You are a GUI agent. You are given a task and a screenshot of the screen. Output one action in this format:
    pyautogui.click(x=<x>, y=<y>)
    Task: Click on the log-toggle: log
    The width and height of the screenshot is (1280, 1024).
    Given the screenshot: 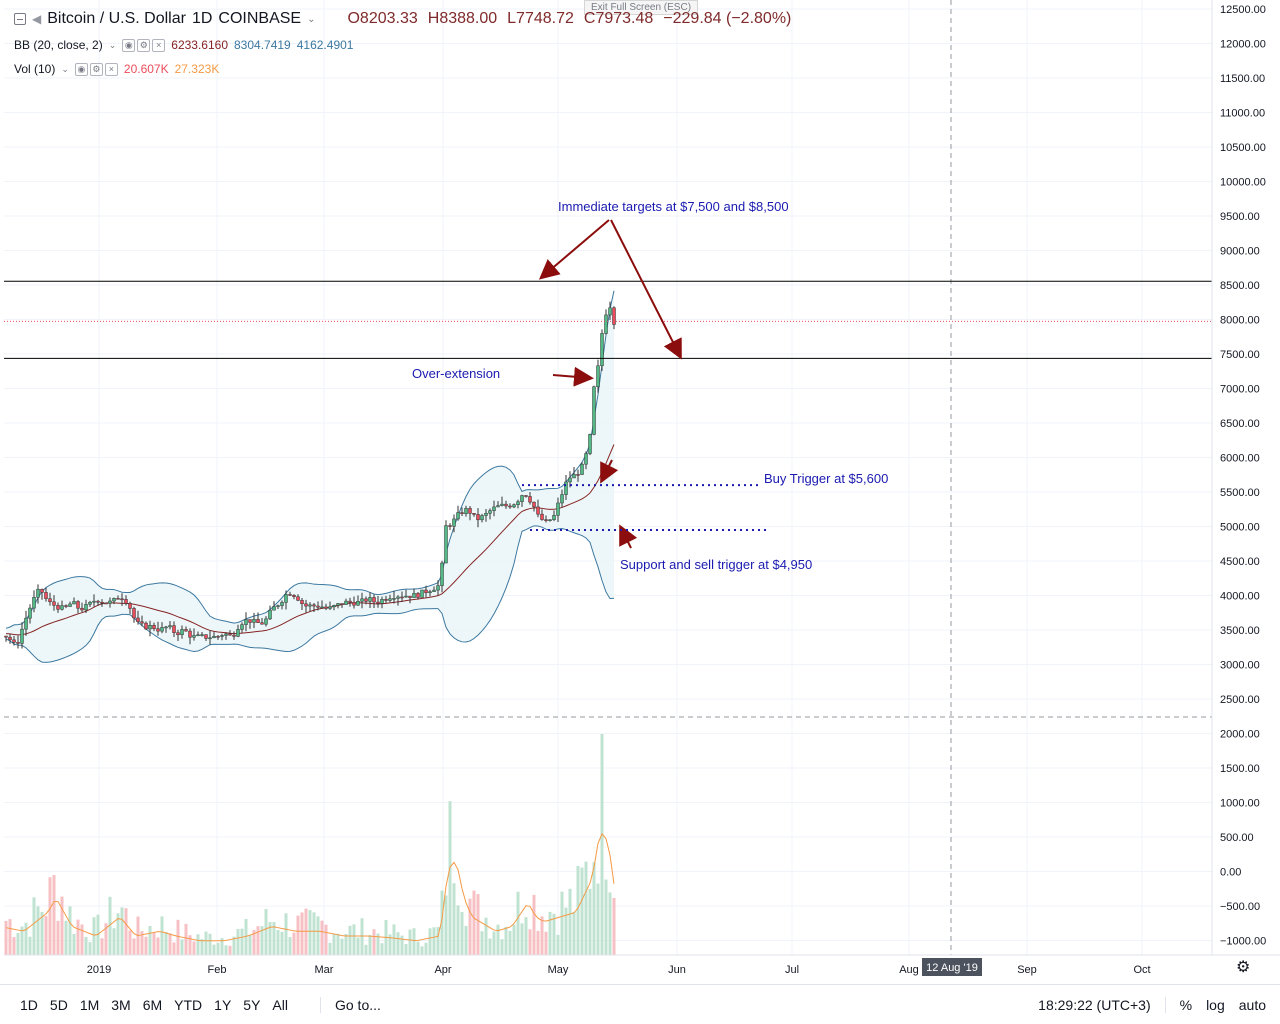 What is the action you would take?
    pyautogui.click(x=1215, y=1004)
    